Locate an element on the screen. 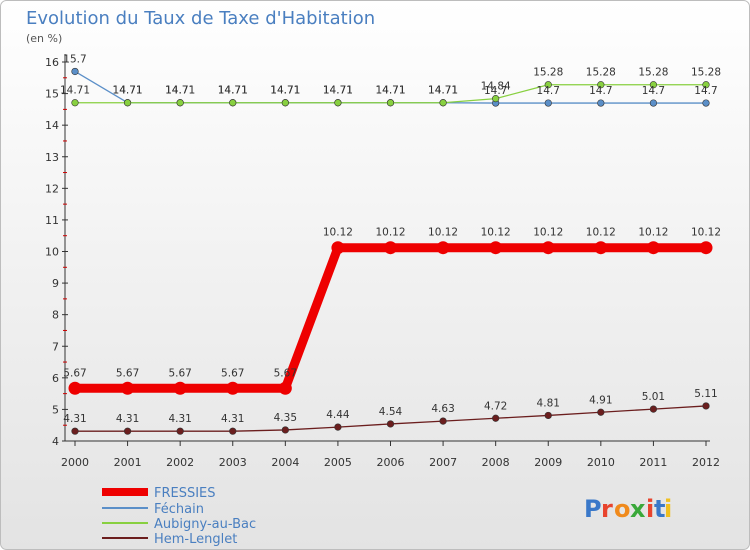 The width and height of the screenshot is (750, 550). legend-label: Aubigny-au-Bac is located at coordinates (205, 524).